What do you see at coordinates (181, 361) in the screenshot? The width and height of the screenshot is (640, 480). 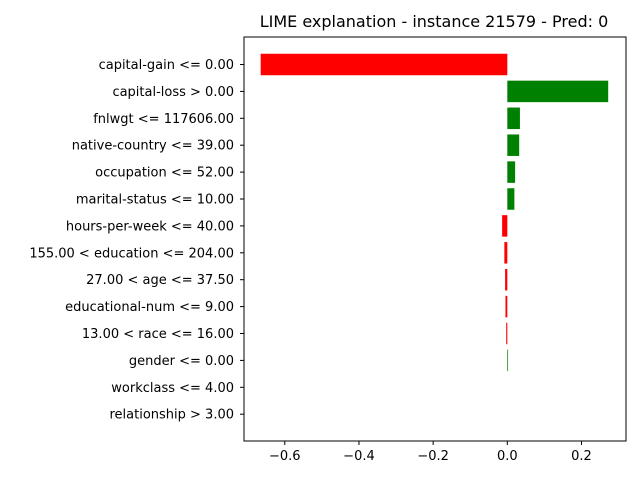 I see `y-tick-label-11: gender <= 0.00` at bounding box center [181, 361].